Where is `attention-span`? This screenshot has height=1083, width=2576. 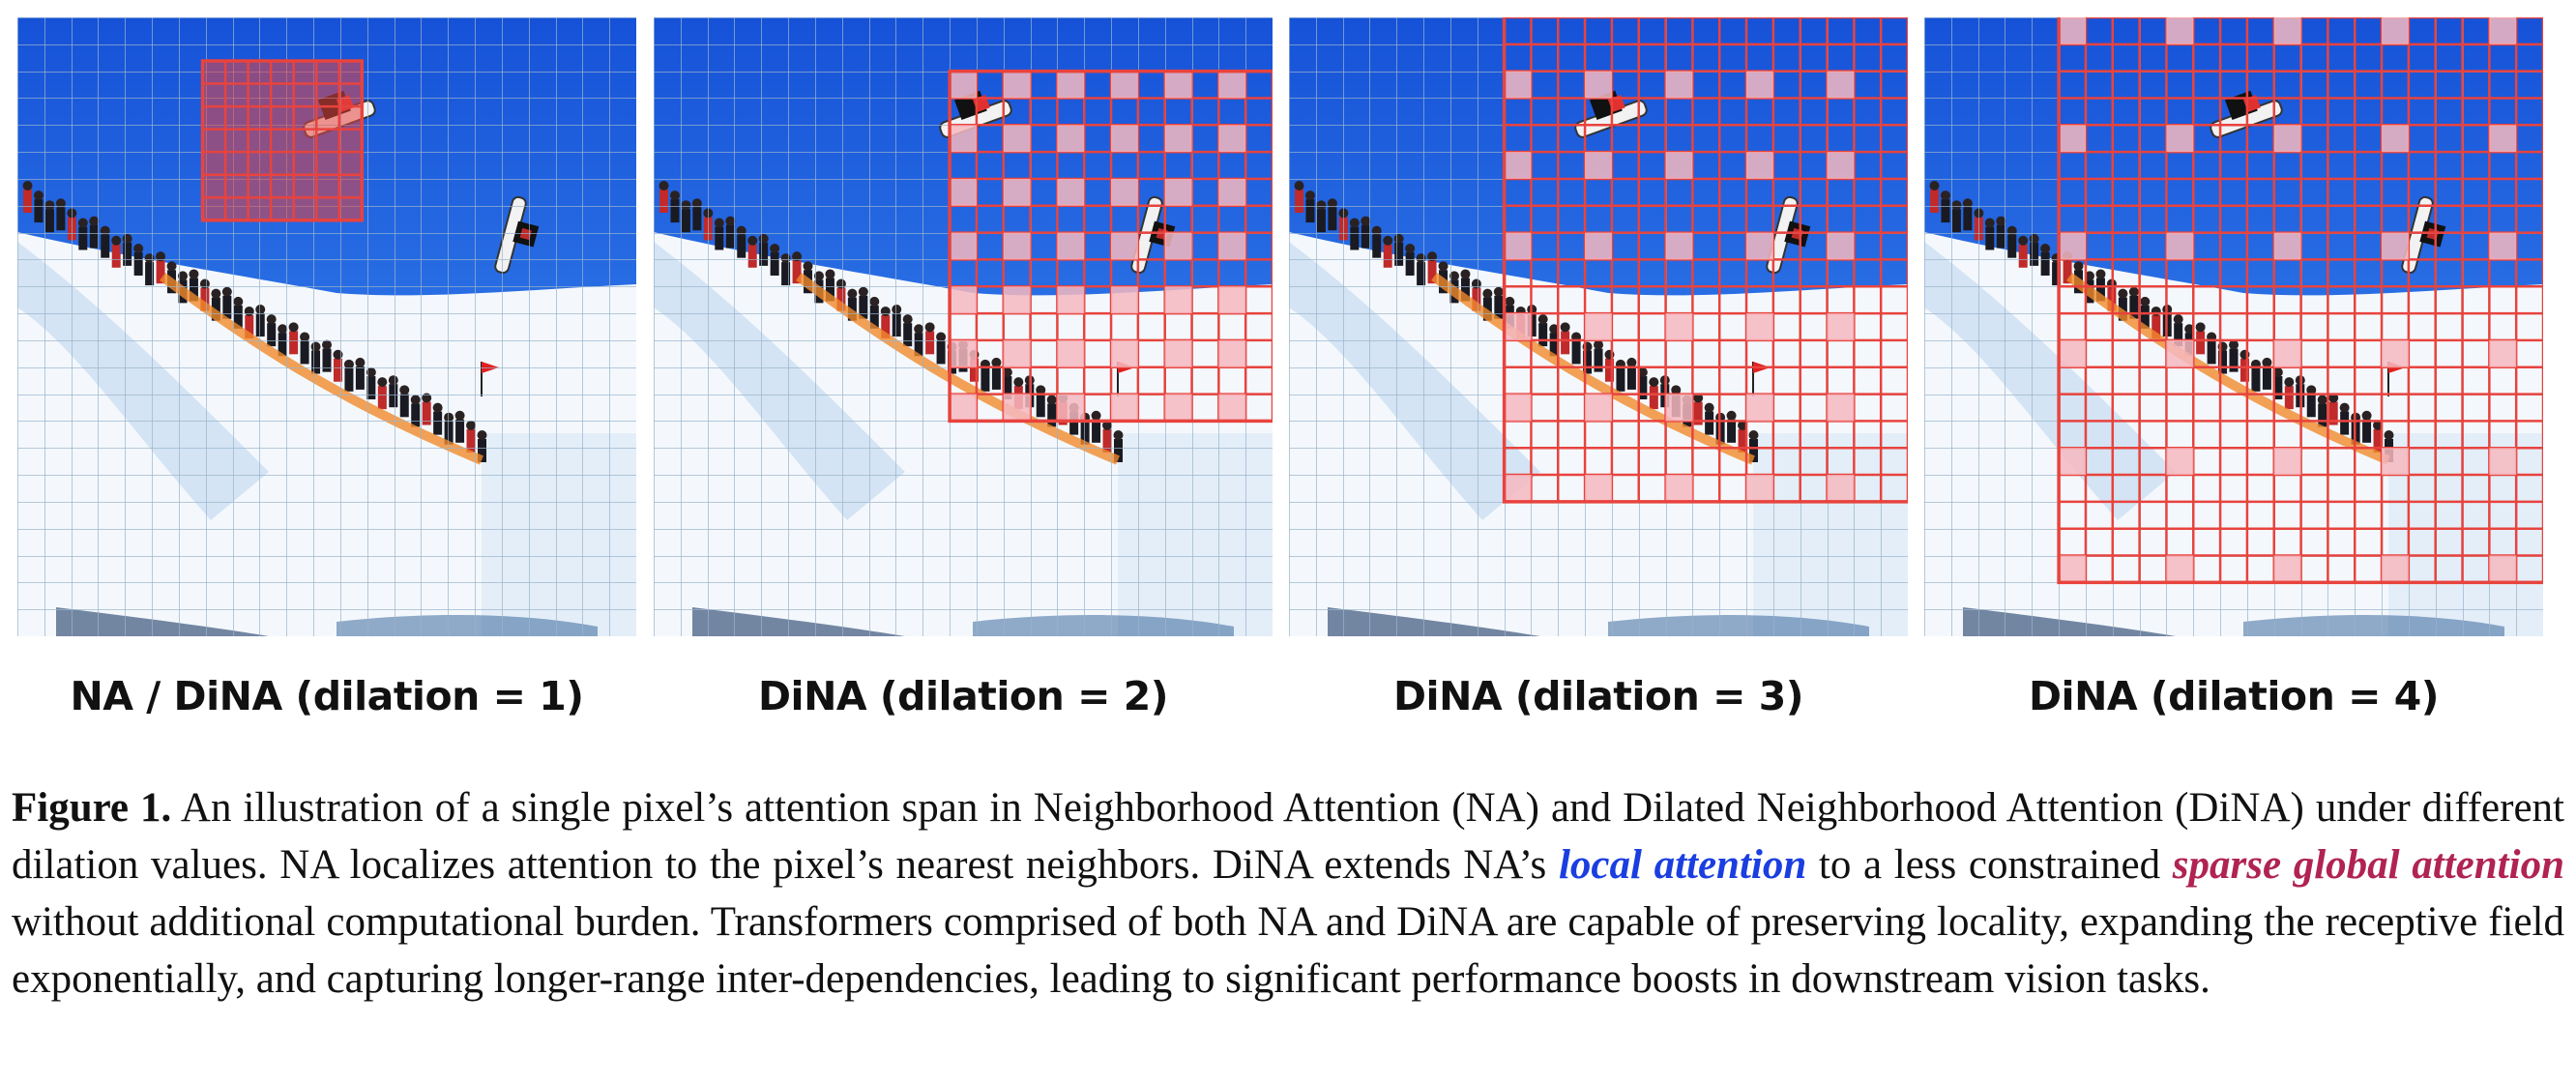
attention-span is located at coordinates (282, 140).